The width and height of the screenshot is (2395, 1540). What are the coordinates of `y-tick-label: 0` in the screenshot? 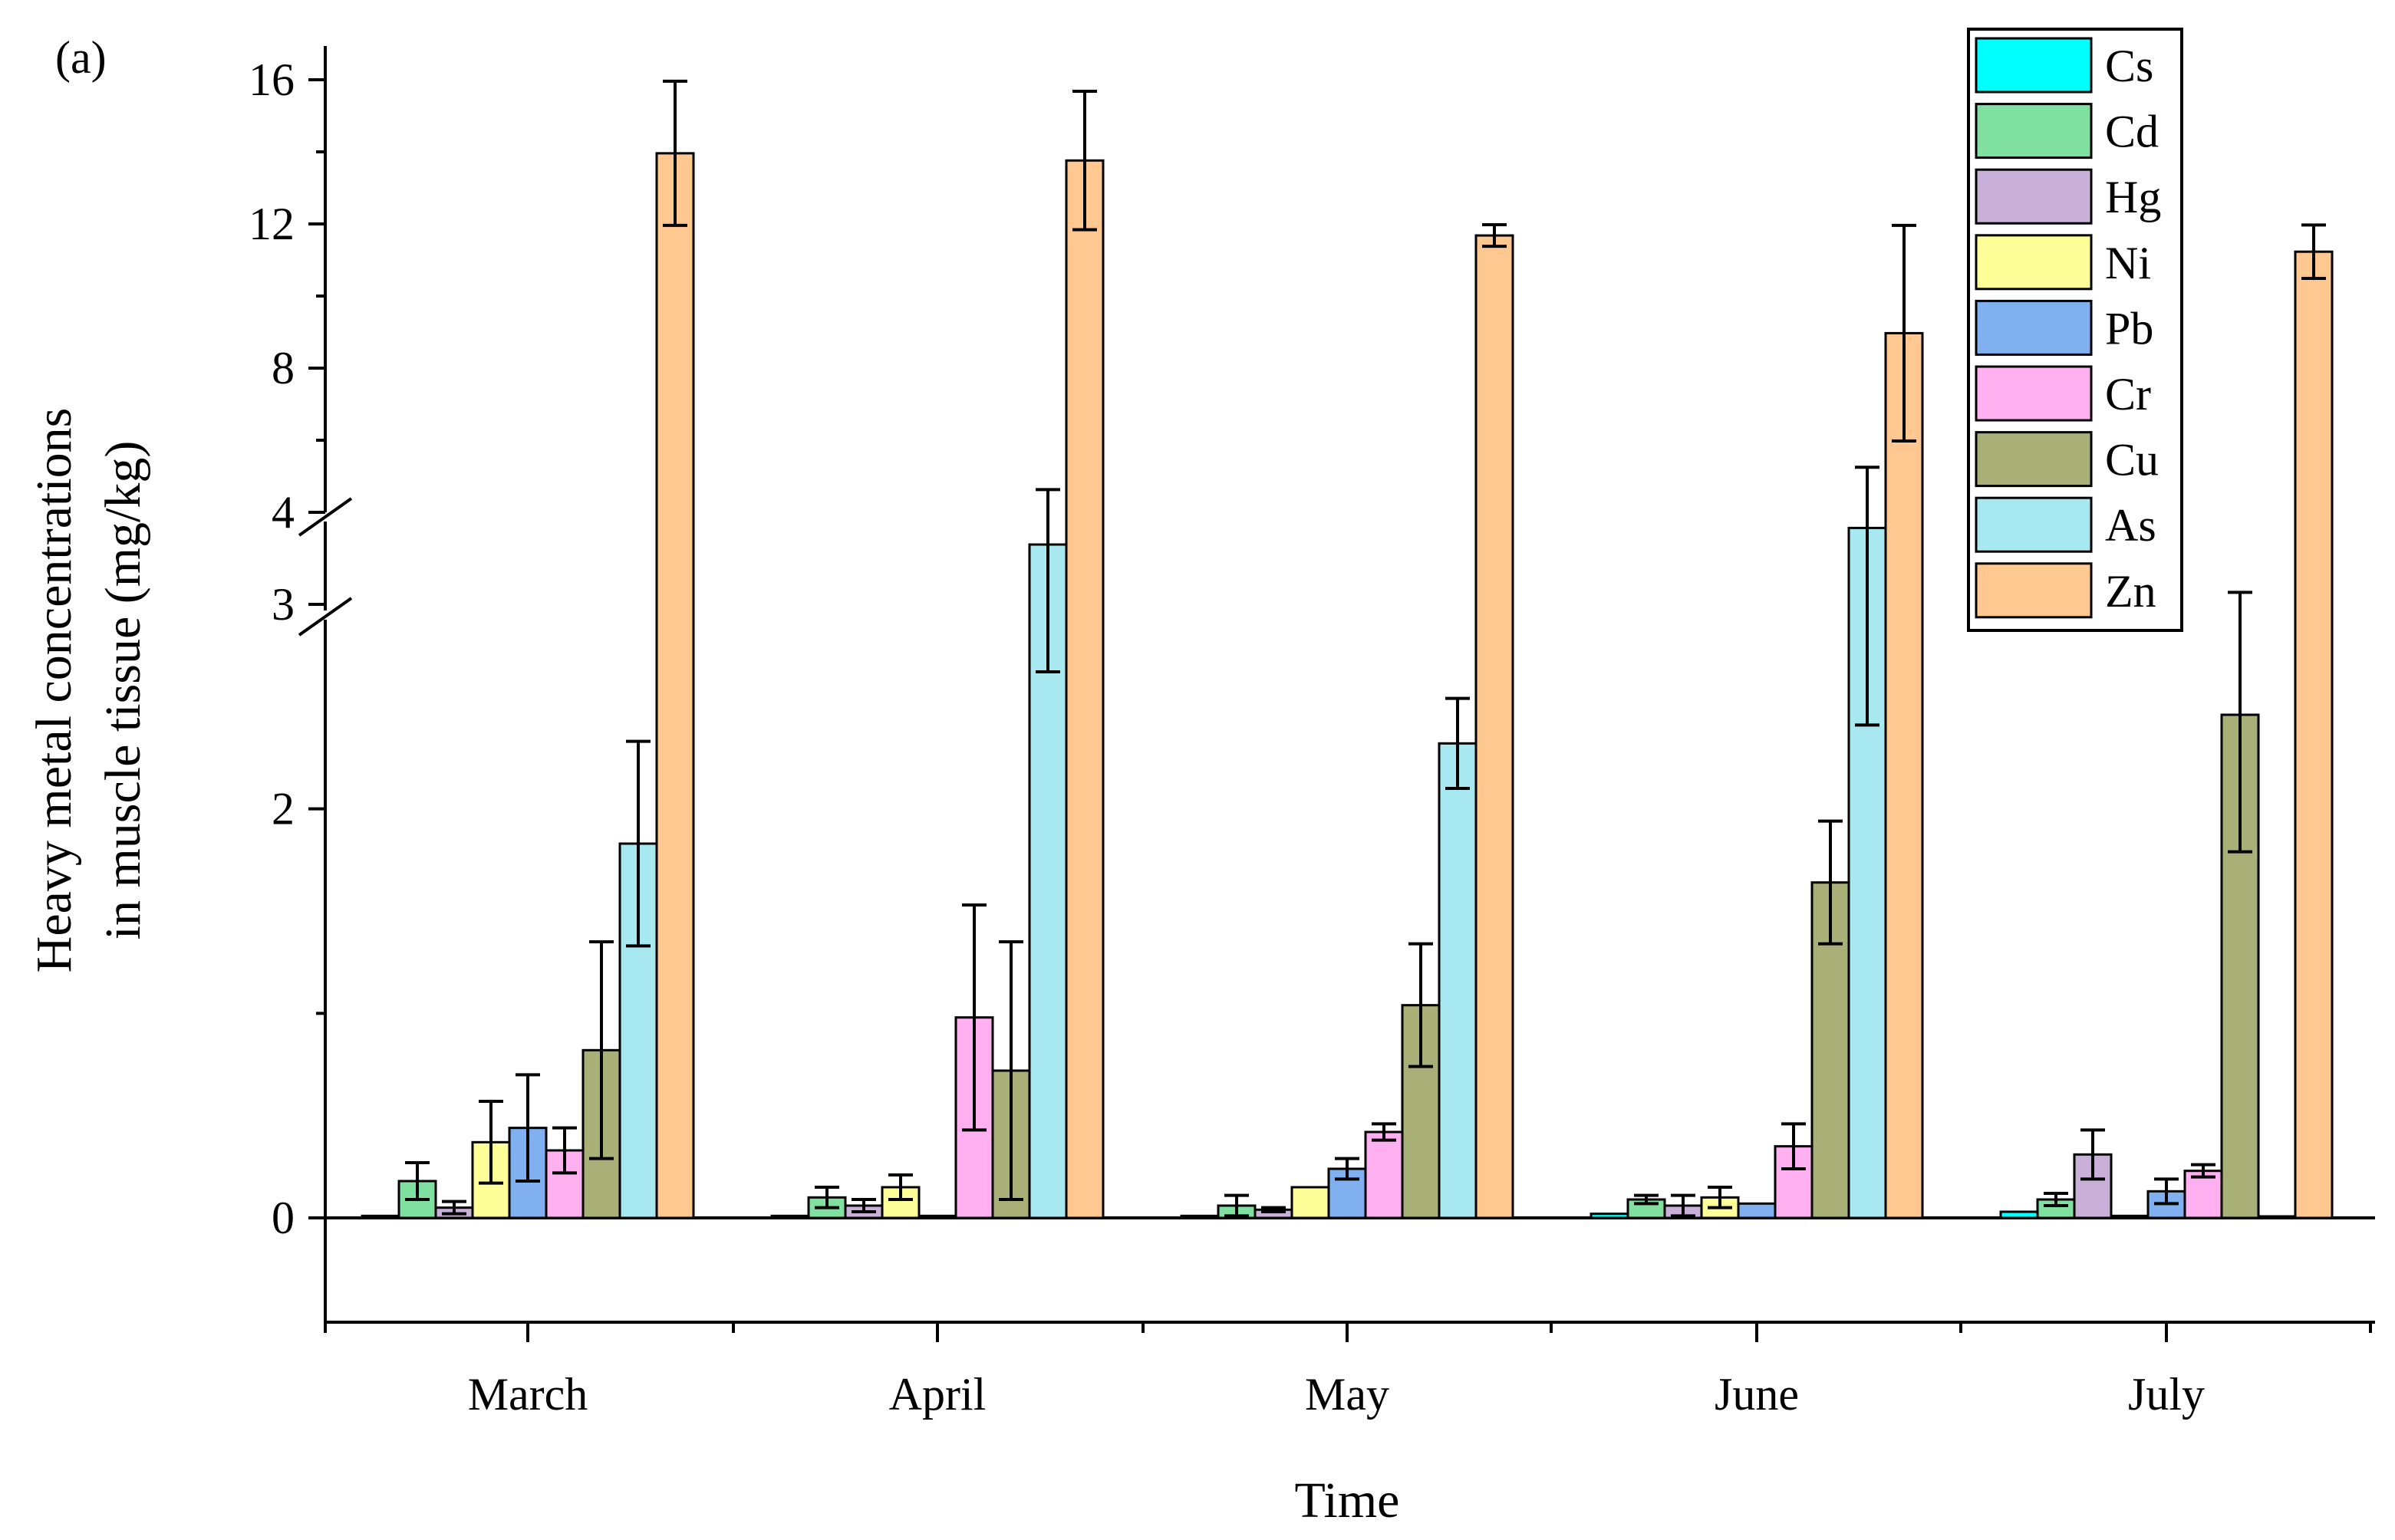 It's located at (283, 1218).